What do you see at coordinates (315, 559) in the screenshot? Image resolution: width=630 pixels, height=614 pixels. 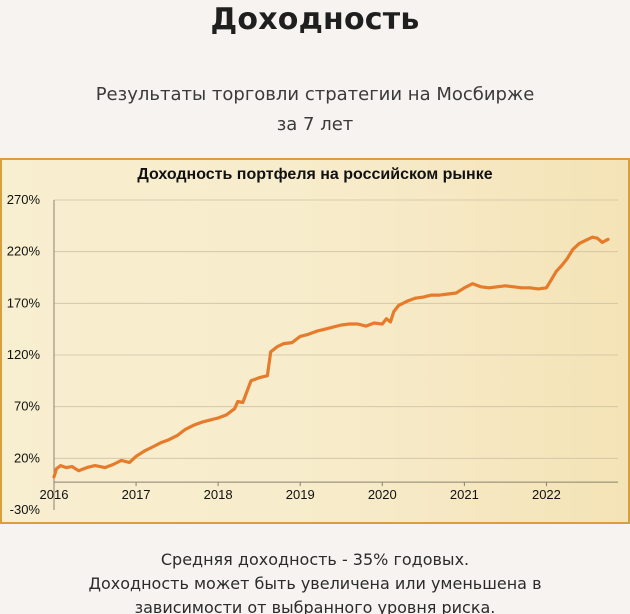 I see `footer-line-1: Средняя доходность - 35% годовых.` at bounding box center [315, 559].